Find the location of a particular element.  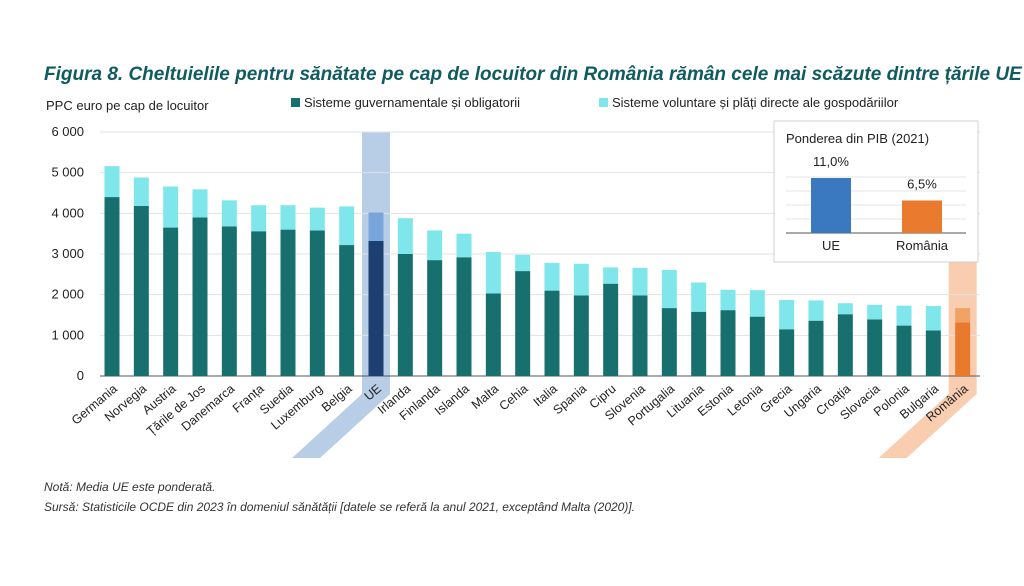

inset-category-label: România is located at coordinates (922, 245).